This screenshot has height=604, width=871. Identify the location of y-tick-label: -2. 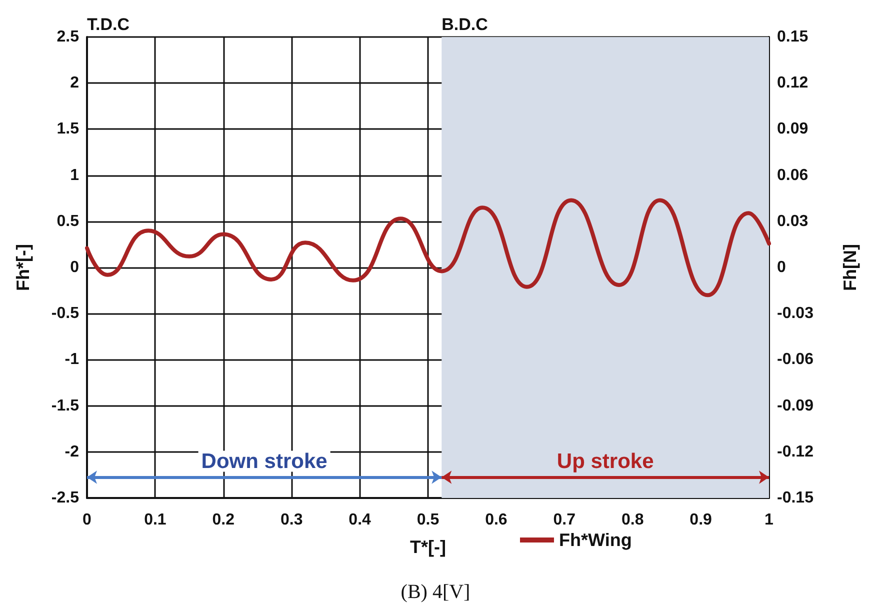
(72, 451).